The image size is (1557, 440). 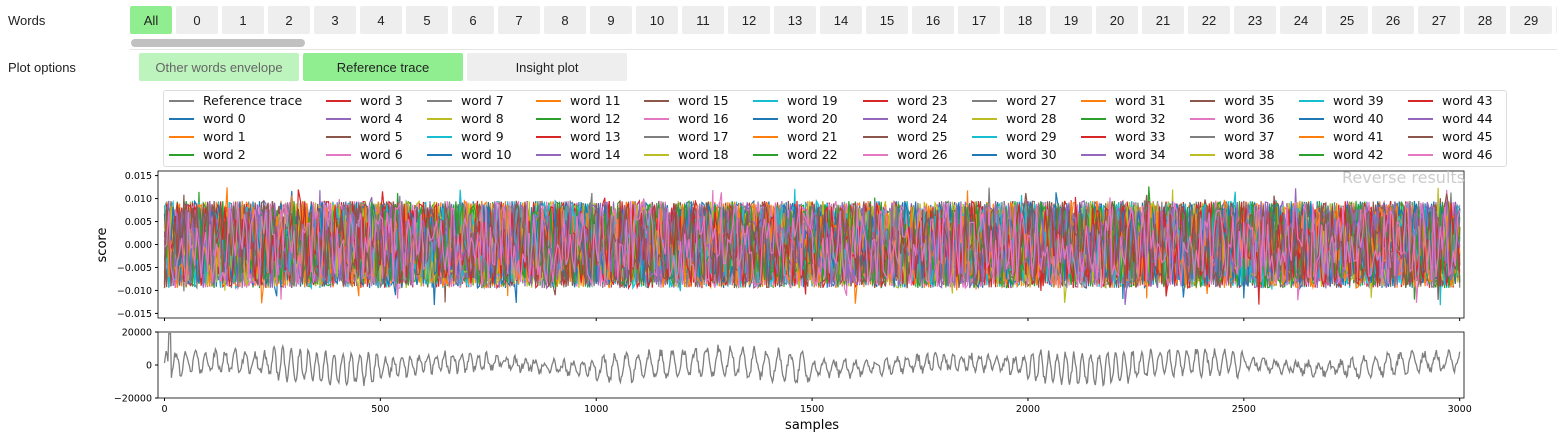 What do you see at coordinates (1071, 20) in the screenshot?
I see `word-button-19: 19` at bounding box center [1071, 20].